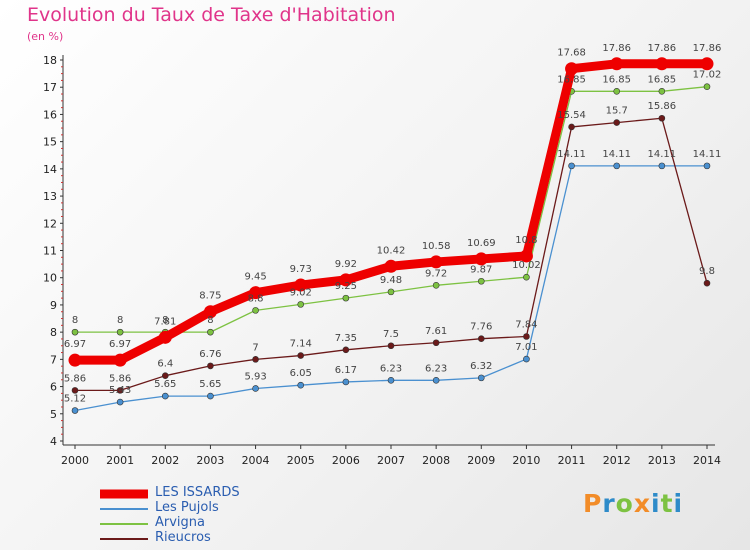 Image resolution: width=750 pixels, height=550 pixels. I want to click on x-tick-label: 2007, so click(391, 460).